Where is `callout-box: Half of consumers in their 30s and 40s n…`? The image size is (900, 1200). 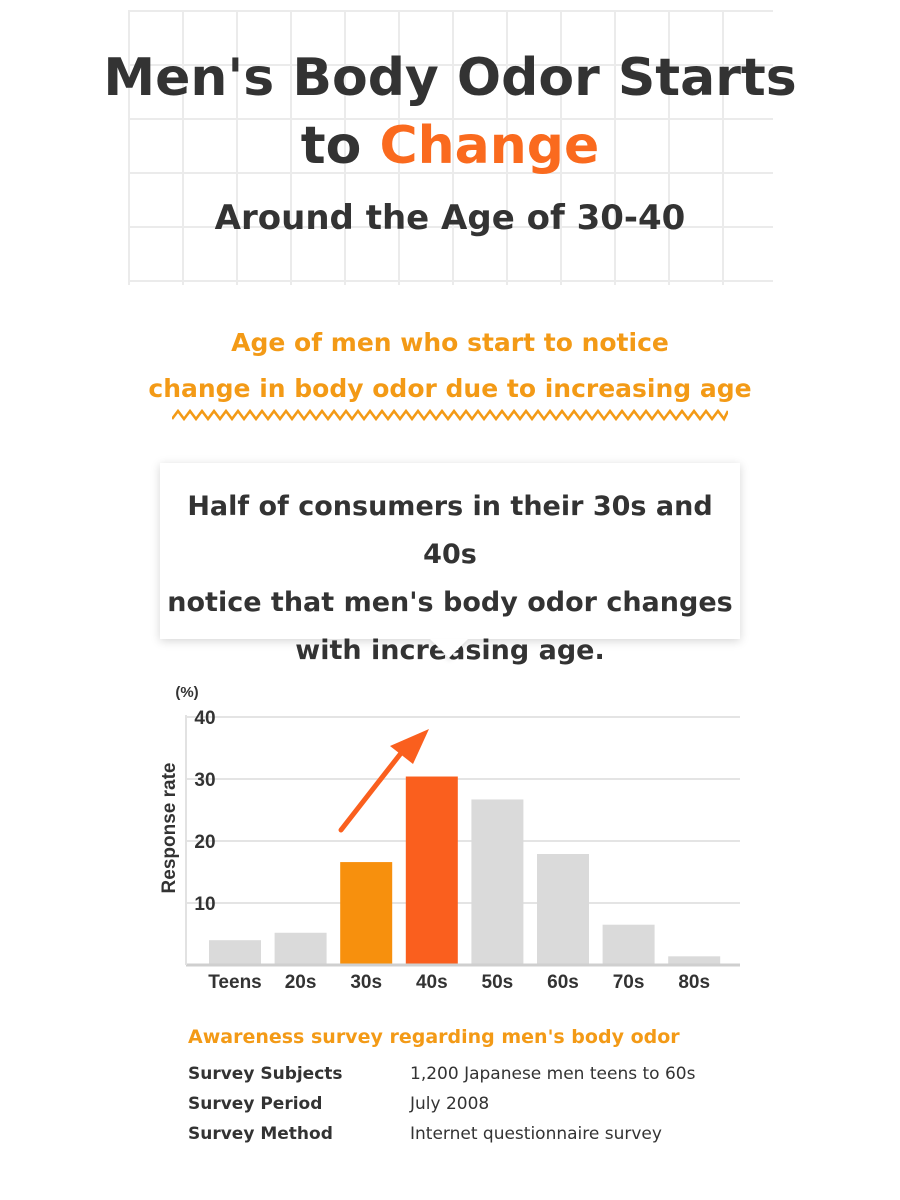
callout-box: Half of consumers in their 30s and 40s n… is located at coordinates (450, 564).